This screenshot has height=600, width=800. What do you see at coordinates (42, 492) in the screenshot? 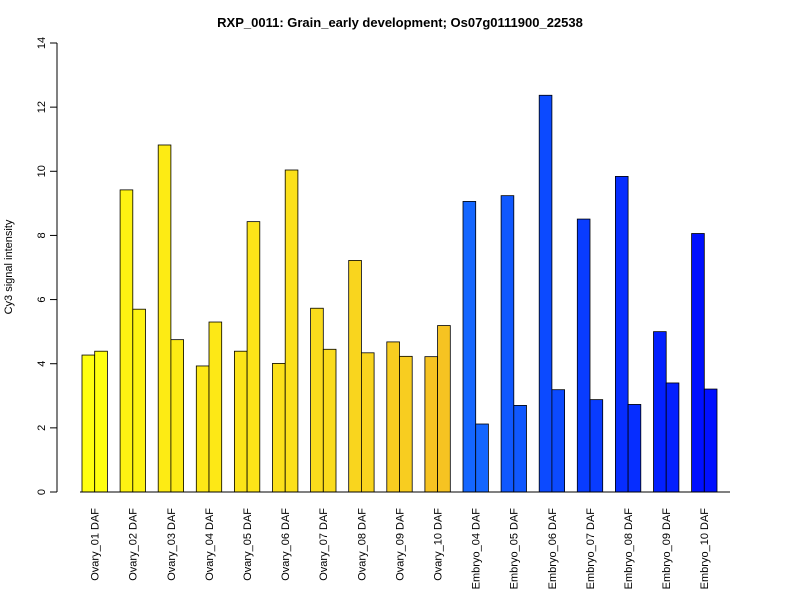
I see `y-tick-label: 0` at bounding box center [42, 492].